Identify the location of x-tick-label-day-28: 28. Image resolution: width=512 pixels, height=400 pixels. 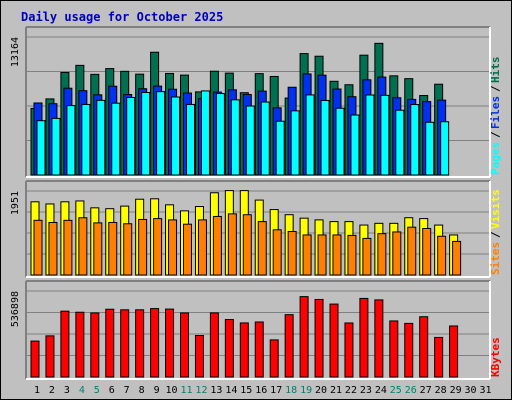
(441, 390).